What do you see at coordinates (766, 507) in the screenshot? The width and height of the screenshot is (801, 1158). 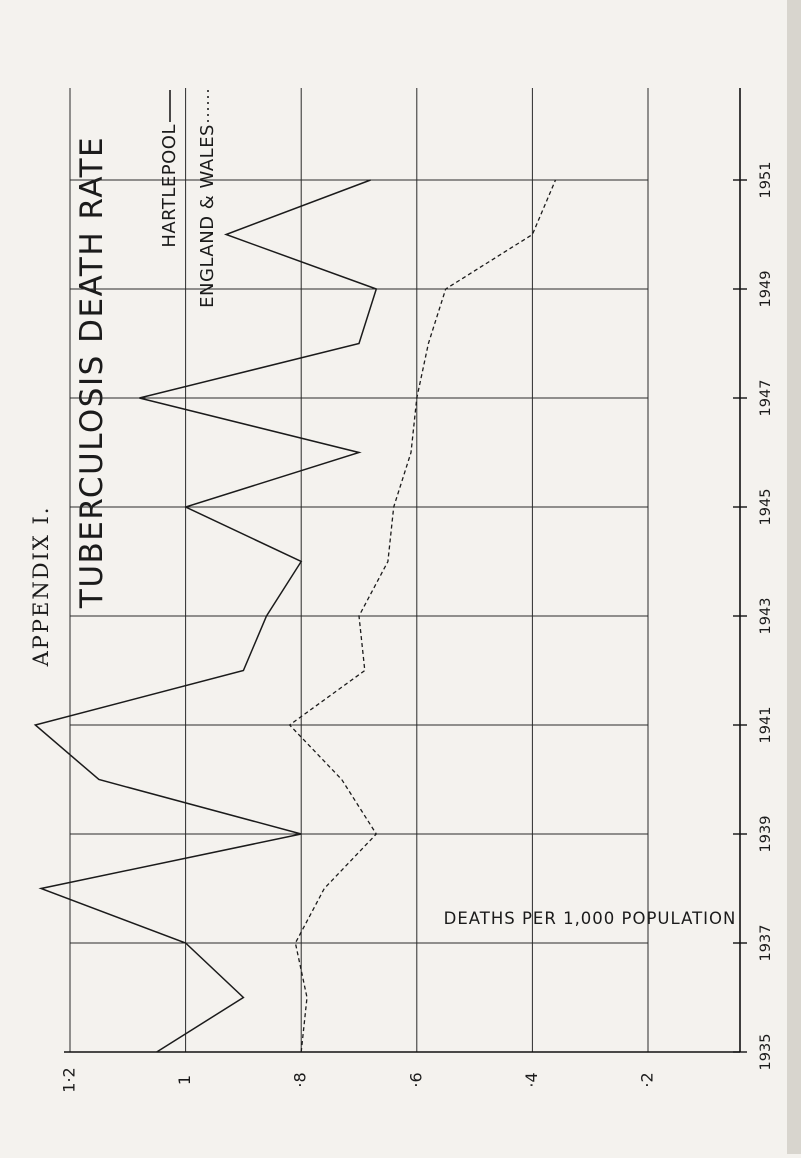 I see `x-tick-label: 1945` at bounding box center [766, 507].